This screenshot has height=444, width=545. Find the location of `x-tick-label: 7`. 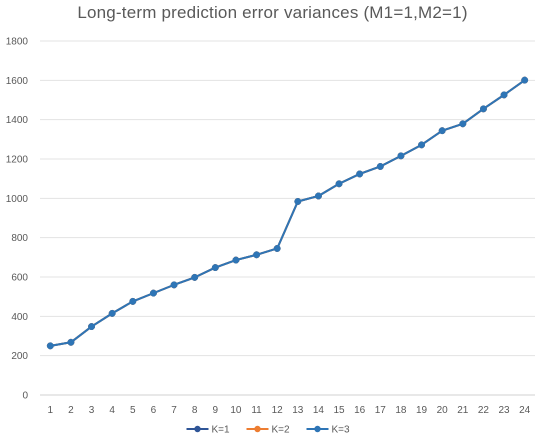

x-tick-label: 7 is located at coordinates (174, 410).